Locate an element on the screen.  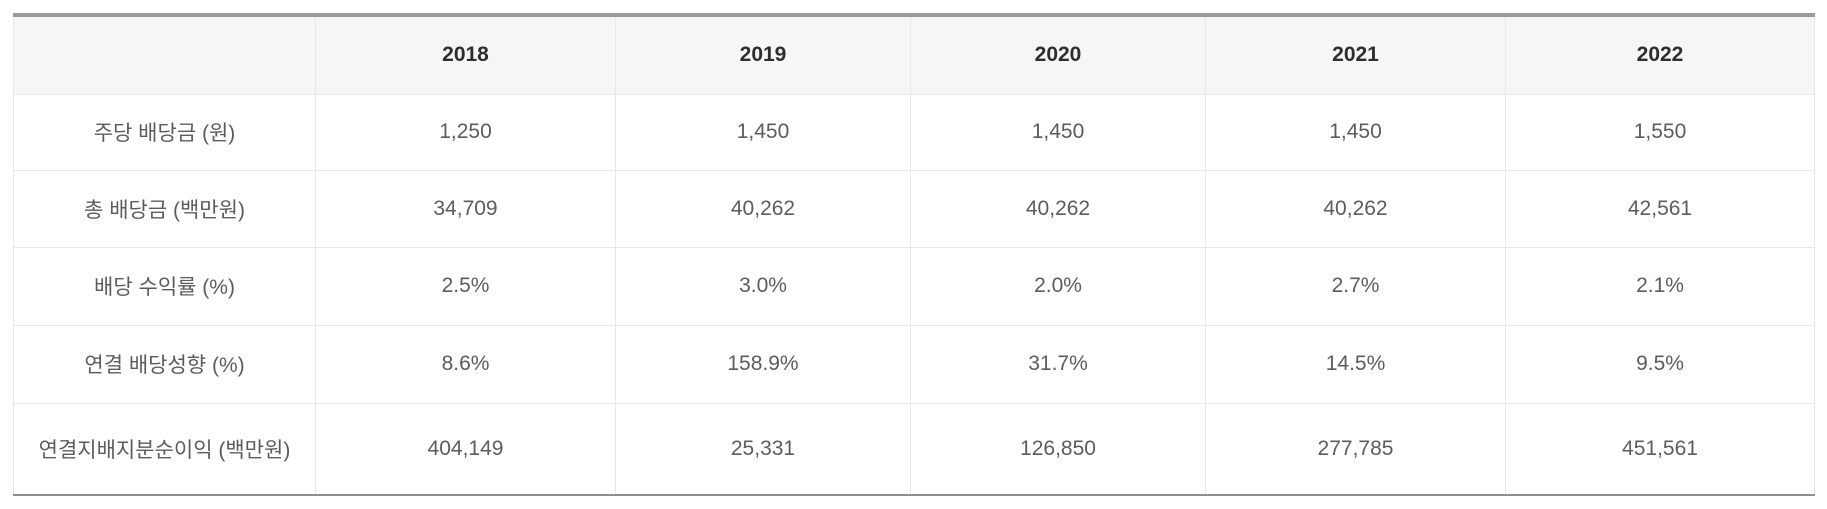
row-label-cell: 배당 수익률 (%) is located at coordinates (164, 286).